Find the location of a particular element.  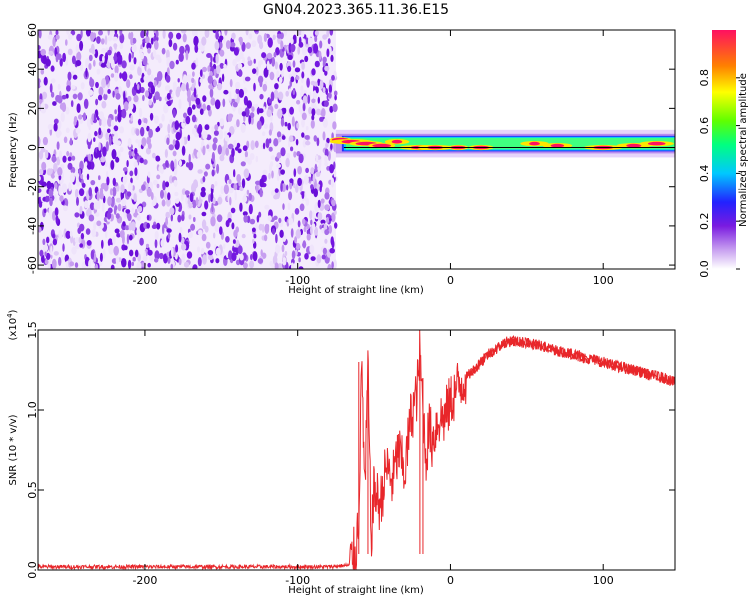

signal-hot-red is located at coordinates (634, 145).